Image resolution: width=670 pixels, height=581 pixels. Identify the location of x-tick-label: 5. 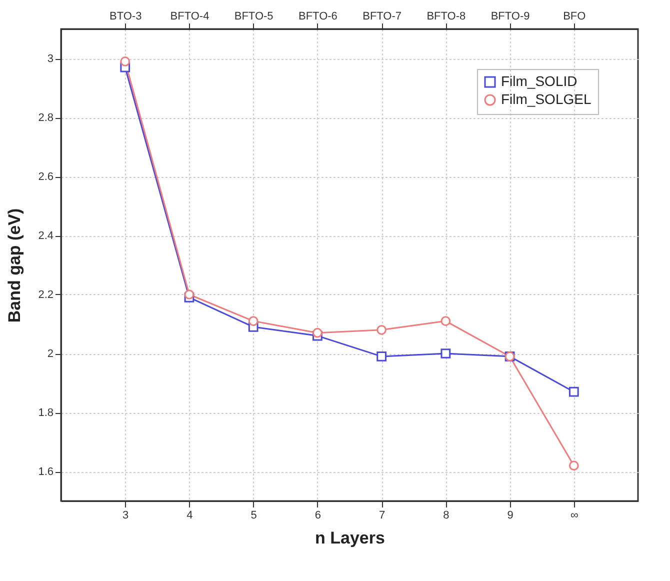
(253, 516).